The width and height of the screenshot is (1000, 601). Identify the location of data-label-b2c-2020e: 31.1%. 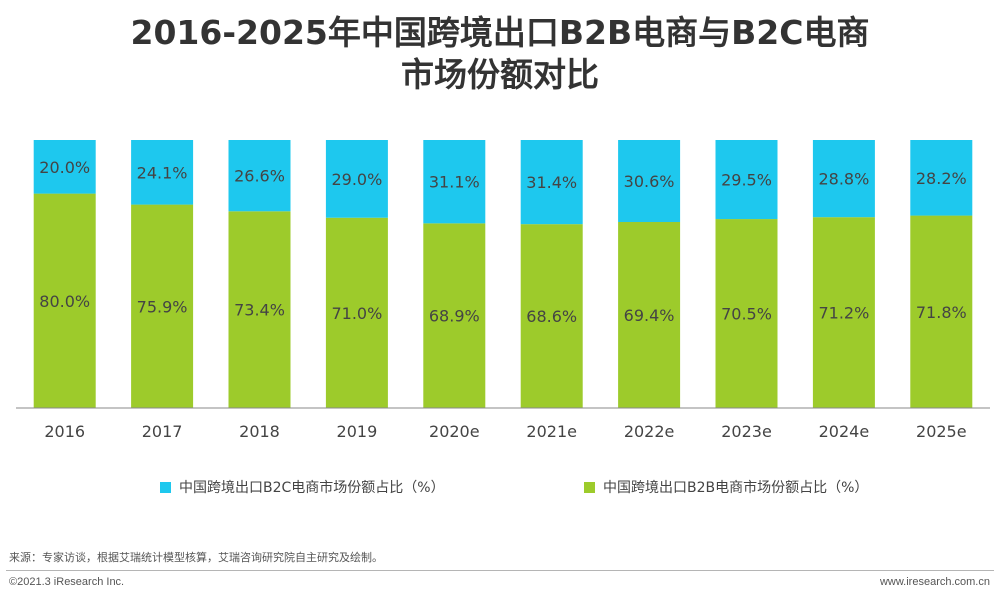
(454, 182).